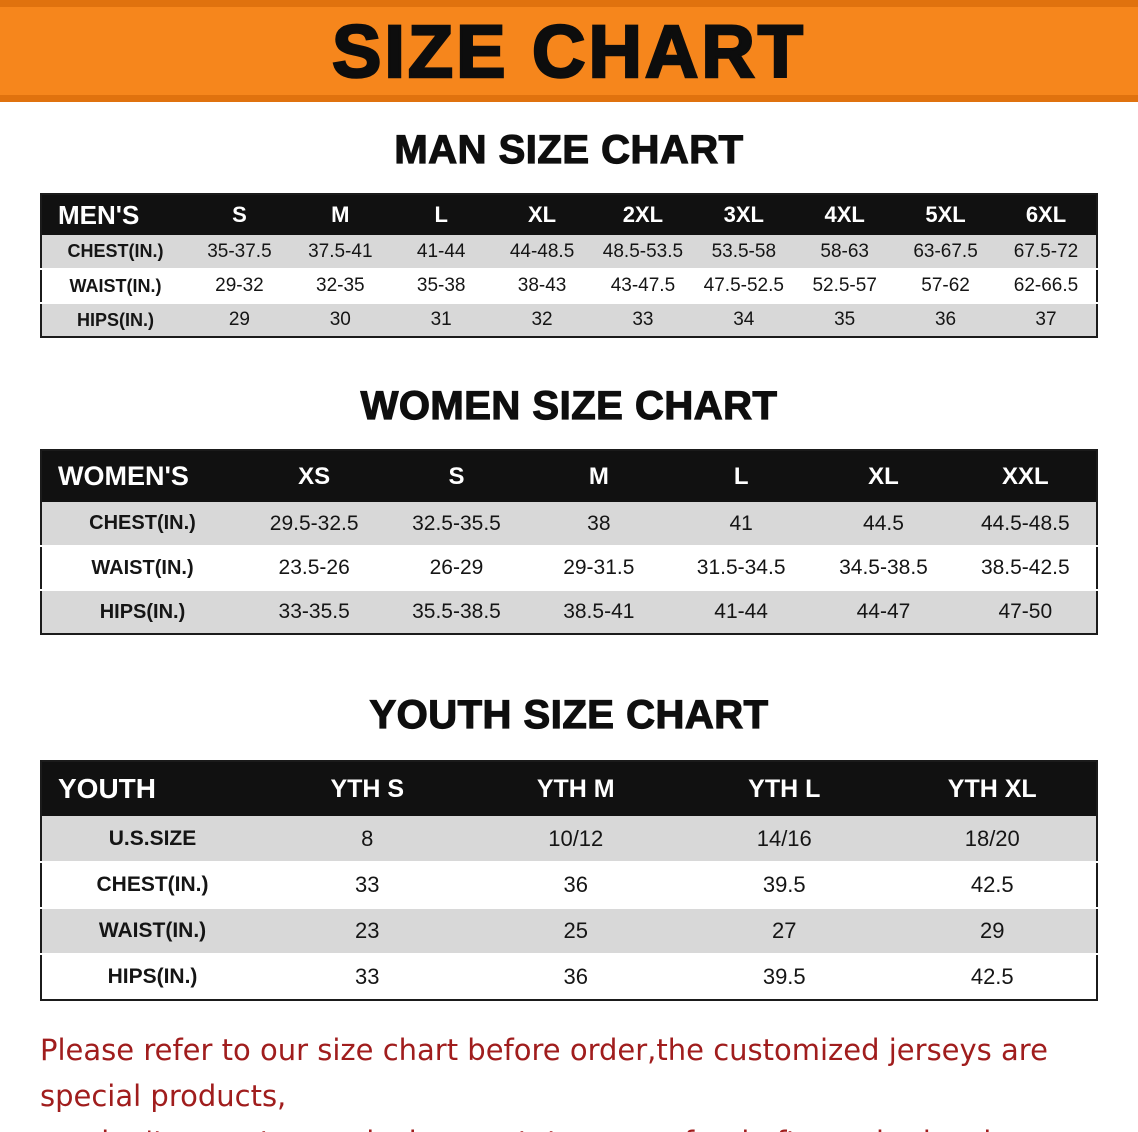 The image size is (1138, 1132). I want to click on table-corner-header: WOMEN'S, so click(142, 476).